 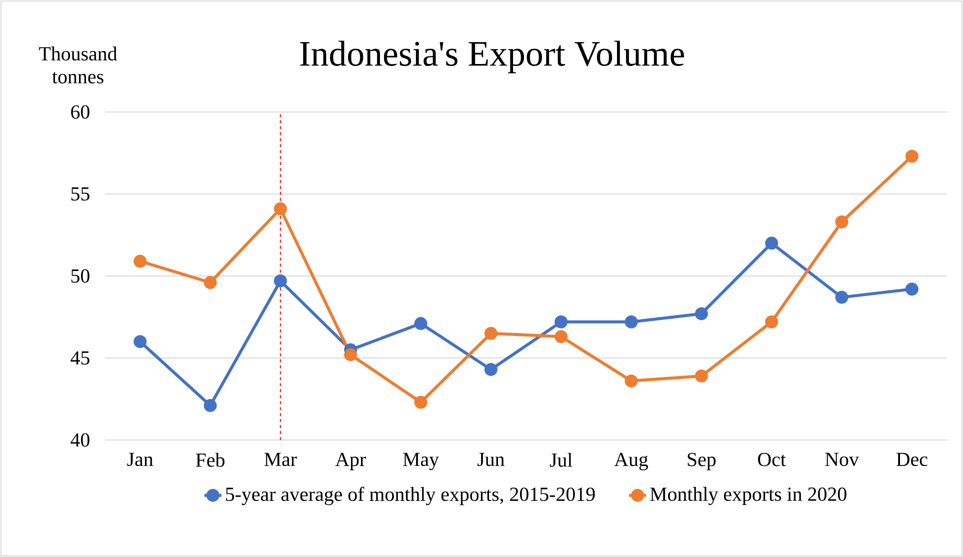 I want to click on x-tick-label: Oct, so click(x=772, y=459).